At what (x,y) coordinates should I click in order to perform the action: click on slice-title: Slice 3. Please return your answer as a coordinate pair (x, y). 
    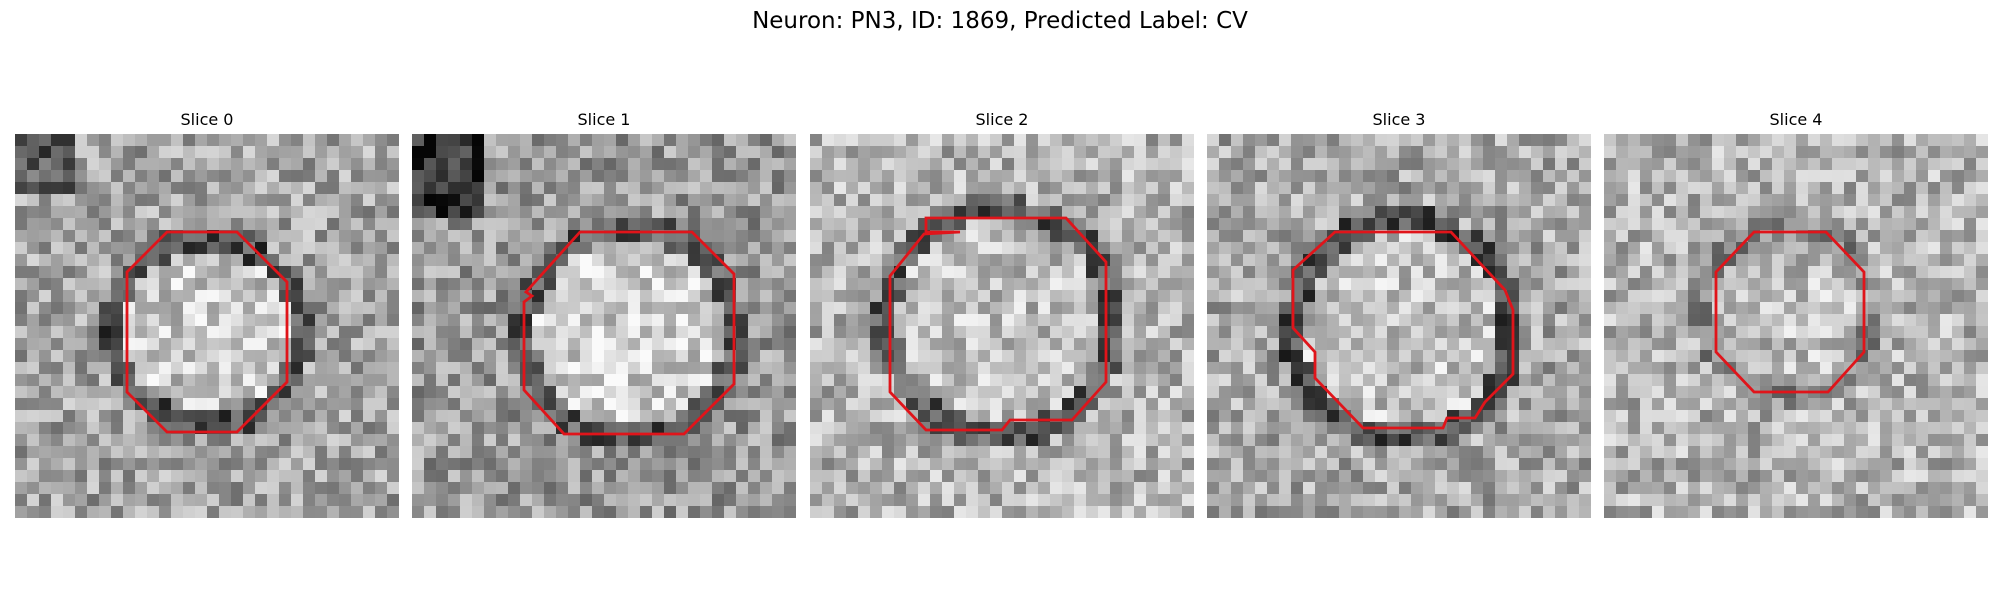
    Looking at the image, I should click on (1399, 119).